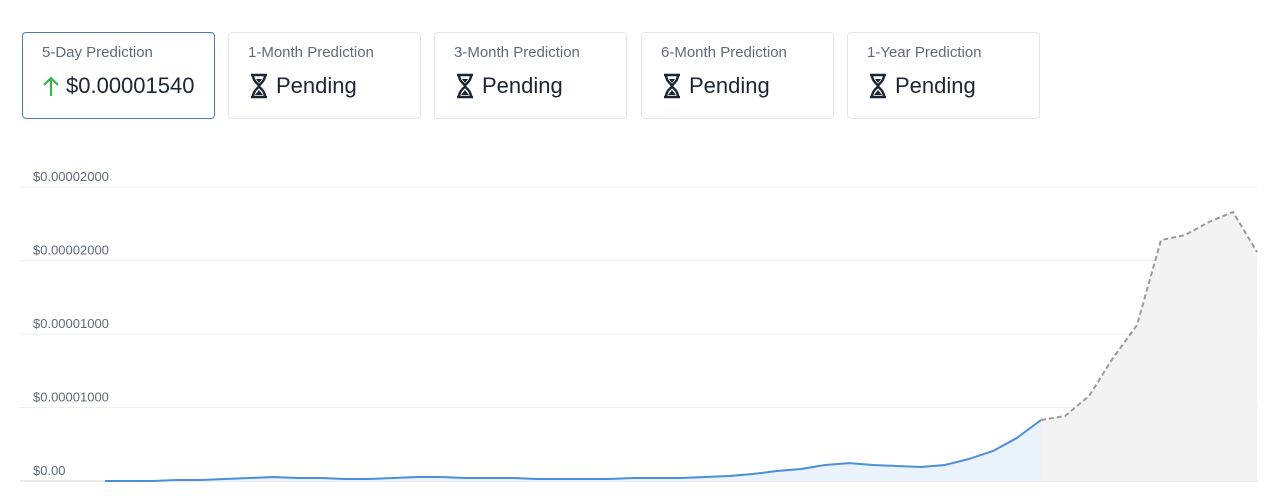 This screenshot has width=1275, height=496. What do you see at coordinates (724, 52) in the screenshot?
I see `card-label: 6-Month Prediction` at bounding box center [724, 52].